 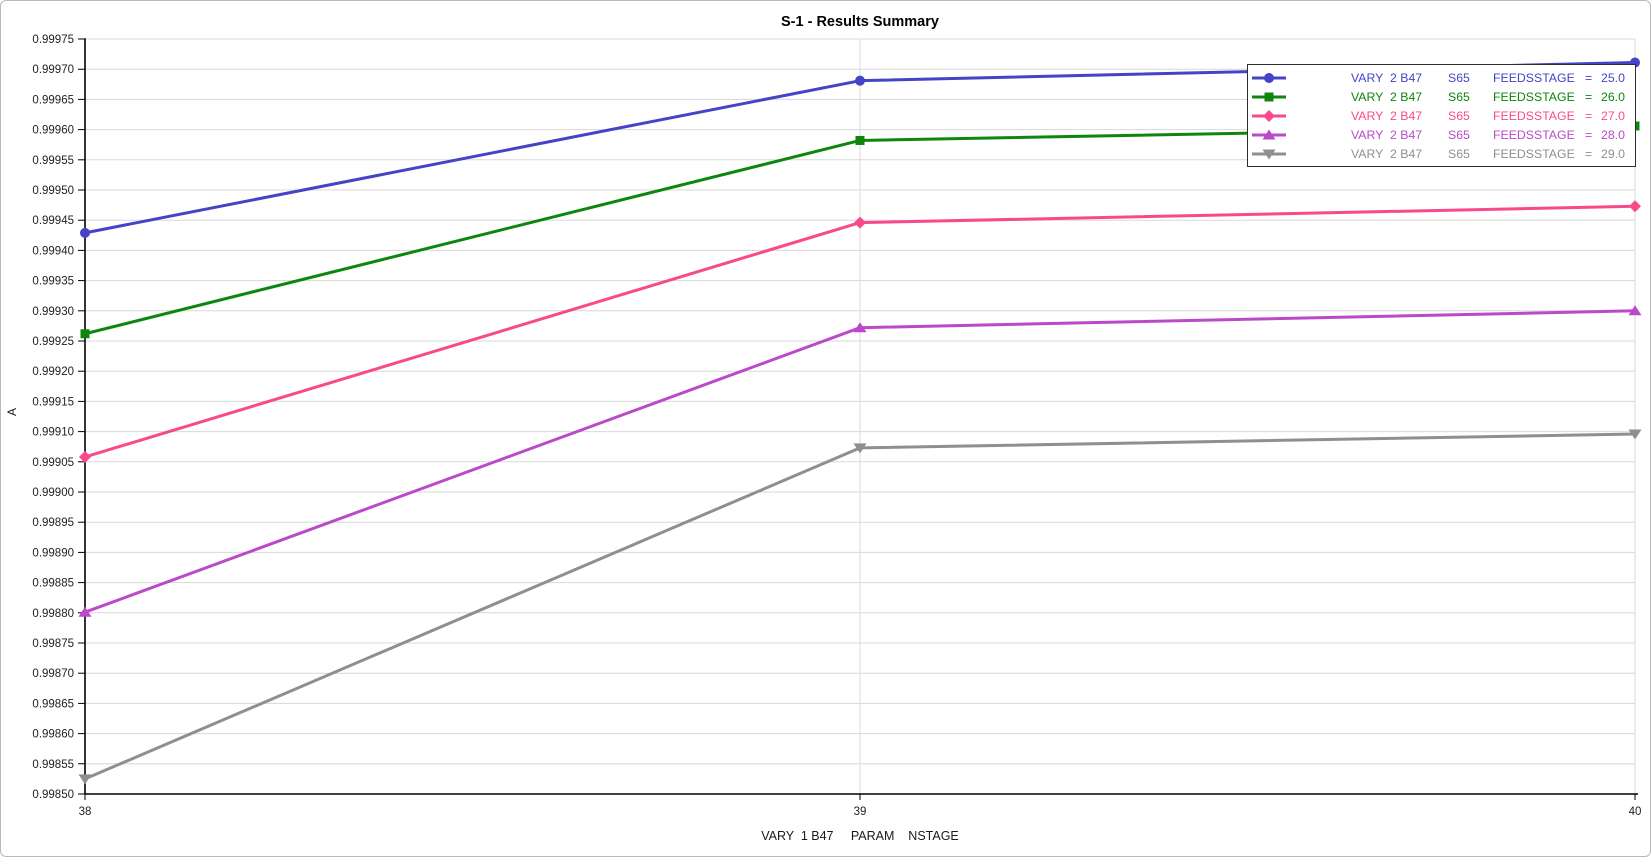 What do you see at coordinates (53, 70) in the screenshot?
I see `y-tick-label: 0.99970` at bounding box center [53, 70].